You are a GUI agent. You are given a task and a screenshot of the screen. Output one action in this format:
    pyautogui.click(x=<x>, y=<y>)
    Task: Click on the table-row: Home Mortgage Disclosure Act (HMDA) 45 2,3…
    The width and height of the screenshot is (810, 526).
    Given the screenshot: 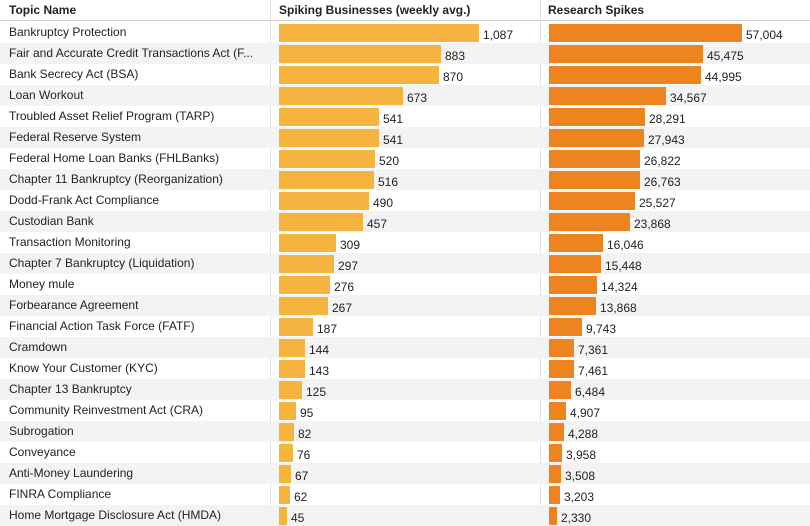 What is the action you would take?
    pyautogui.click(x=405, y=515)
    